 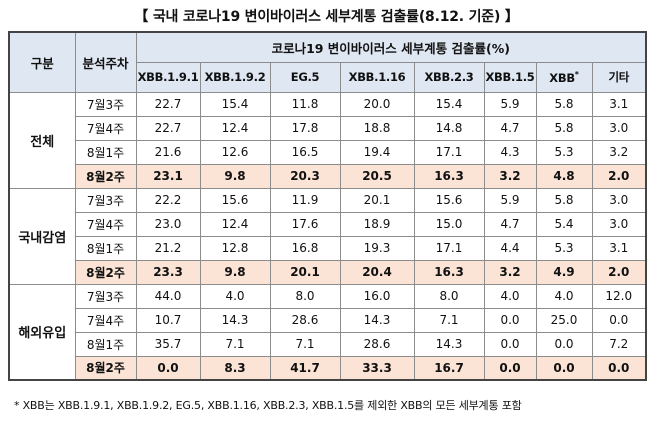 What do you see at coordinates (168, 248) in the screenshot?
I see `value-cell: 21.2` at bounding box center [168, 248].